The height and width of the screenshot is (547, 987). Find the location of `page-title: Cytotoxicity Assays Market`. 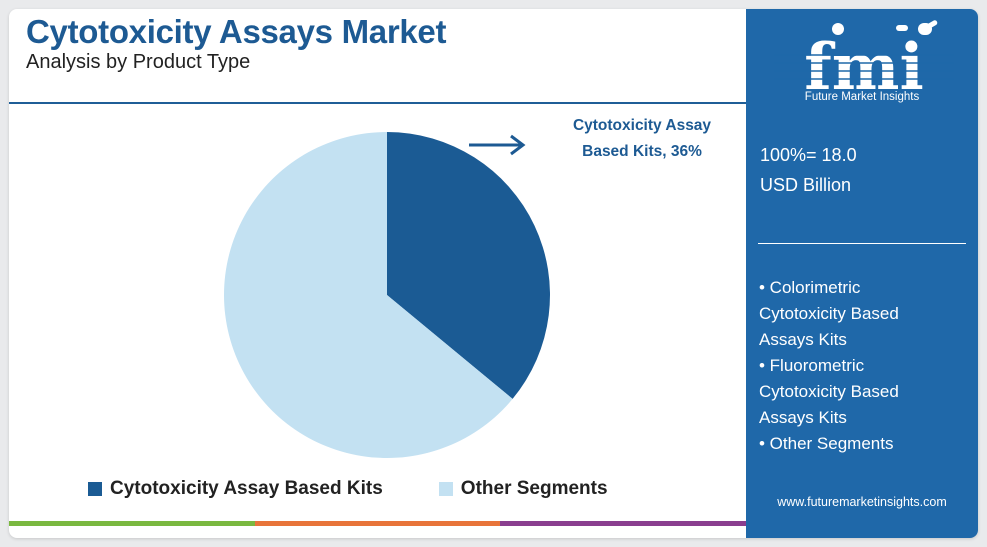

page-title: Cytotoxicity Assays Market is located at coordinates (236, 31).